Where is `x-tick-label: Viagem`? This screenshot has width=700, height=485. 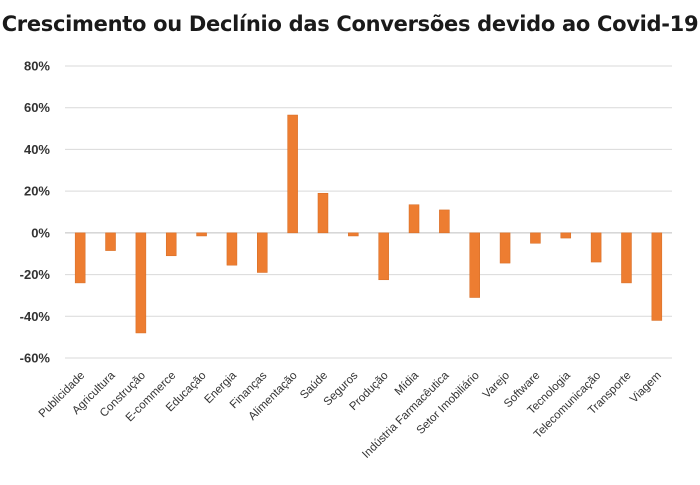
x-tick-label: Viagem is located at coordinates (646, 388).